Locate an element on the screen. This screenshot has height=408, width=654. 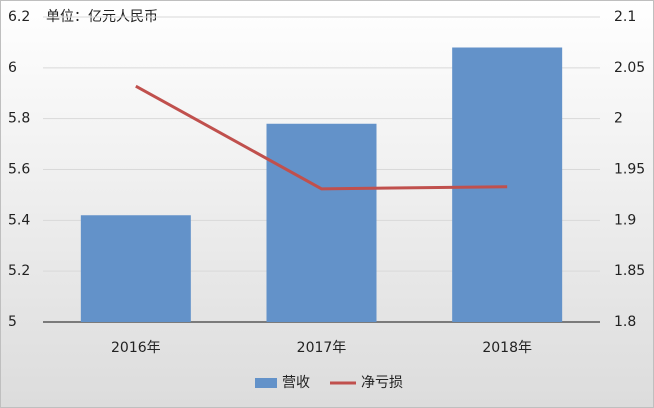
y-tick-label: 5.4 is located at coordinates (19, 220).